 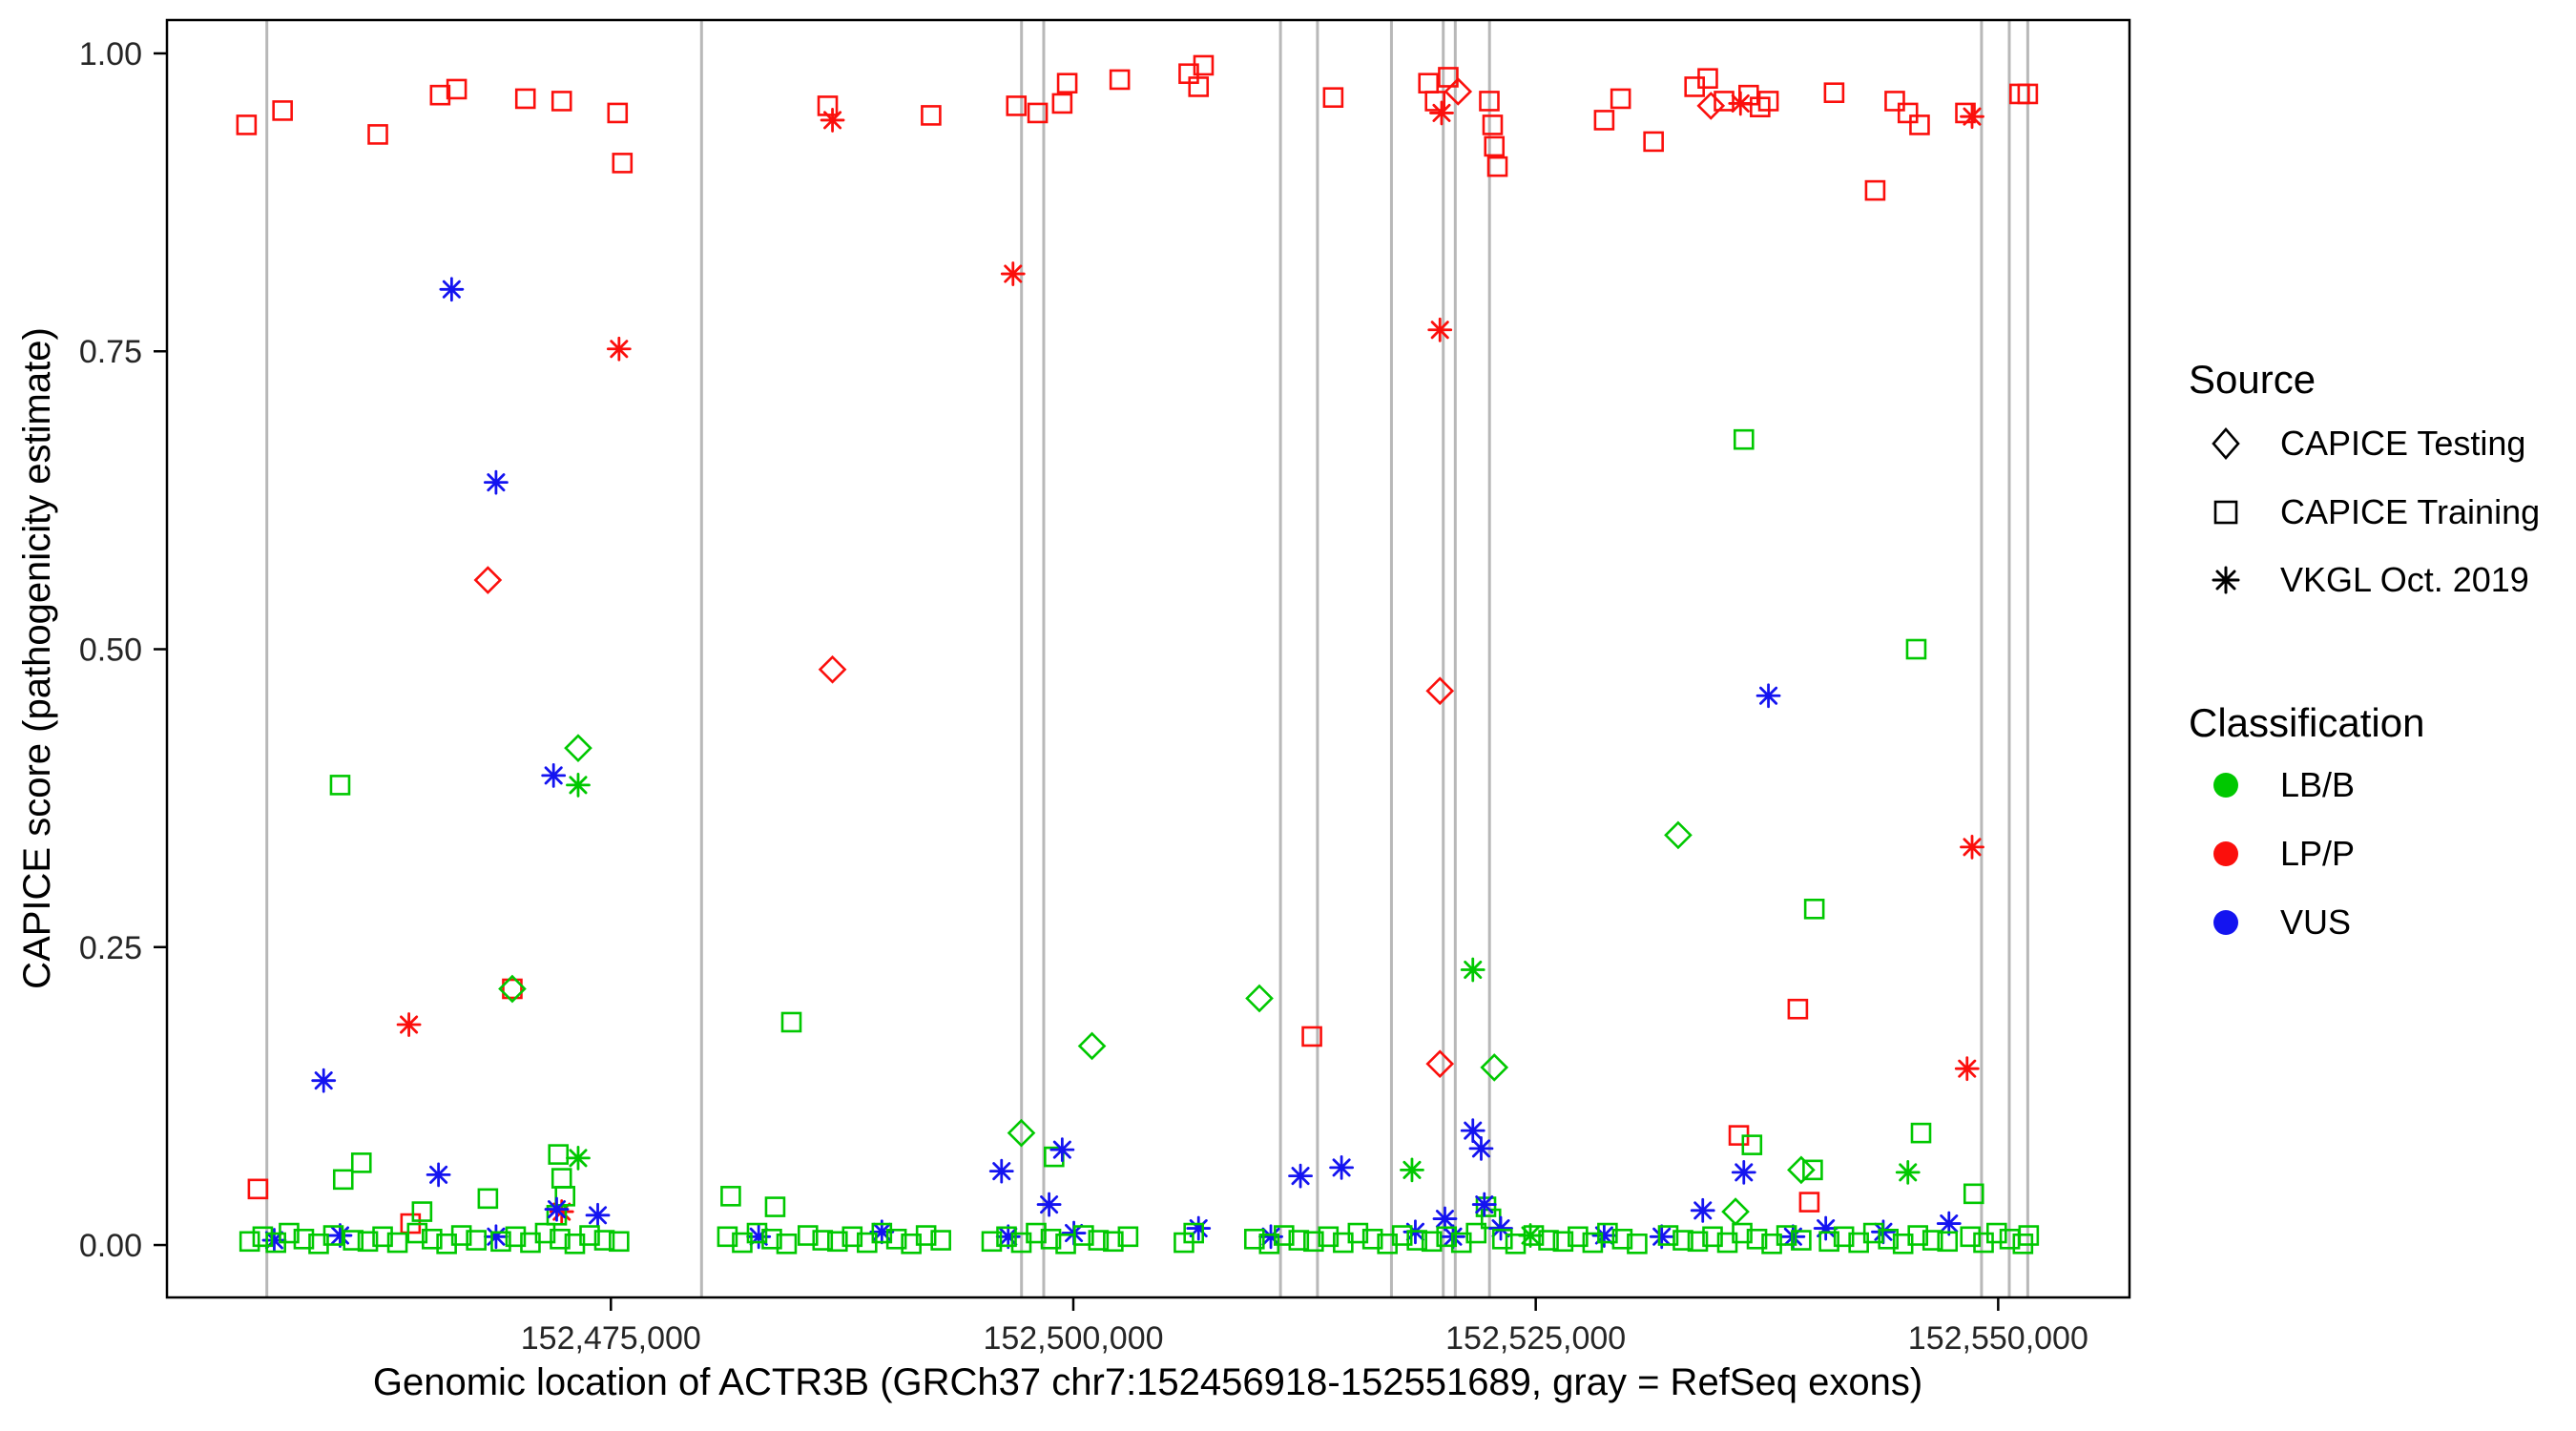 I want to click on x-tick-label: 152,475,000, so click(x=611, y=1338).